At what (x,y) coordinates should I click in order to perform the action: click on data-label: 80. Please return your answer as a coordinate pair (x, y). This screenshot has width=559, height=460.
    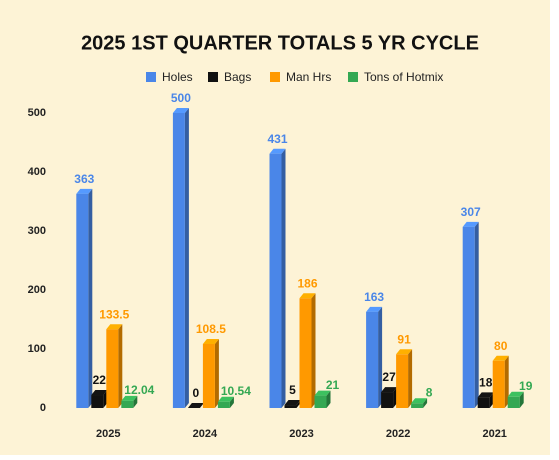
    Looking at the image, I should click on (501, 346).